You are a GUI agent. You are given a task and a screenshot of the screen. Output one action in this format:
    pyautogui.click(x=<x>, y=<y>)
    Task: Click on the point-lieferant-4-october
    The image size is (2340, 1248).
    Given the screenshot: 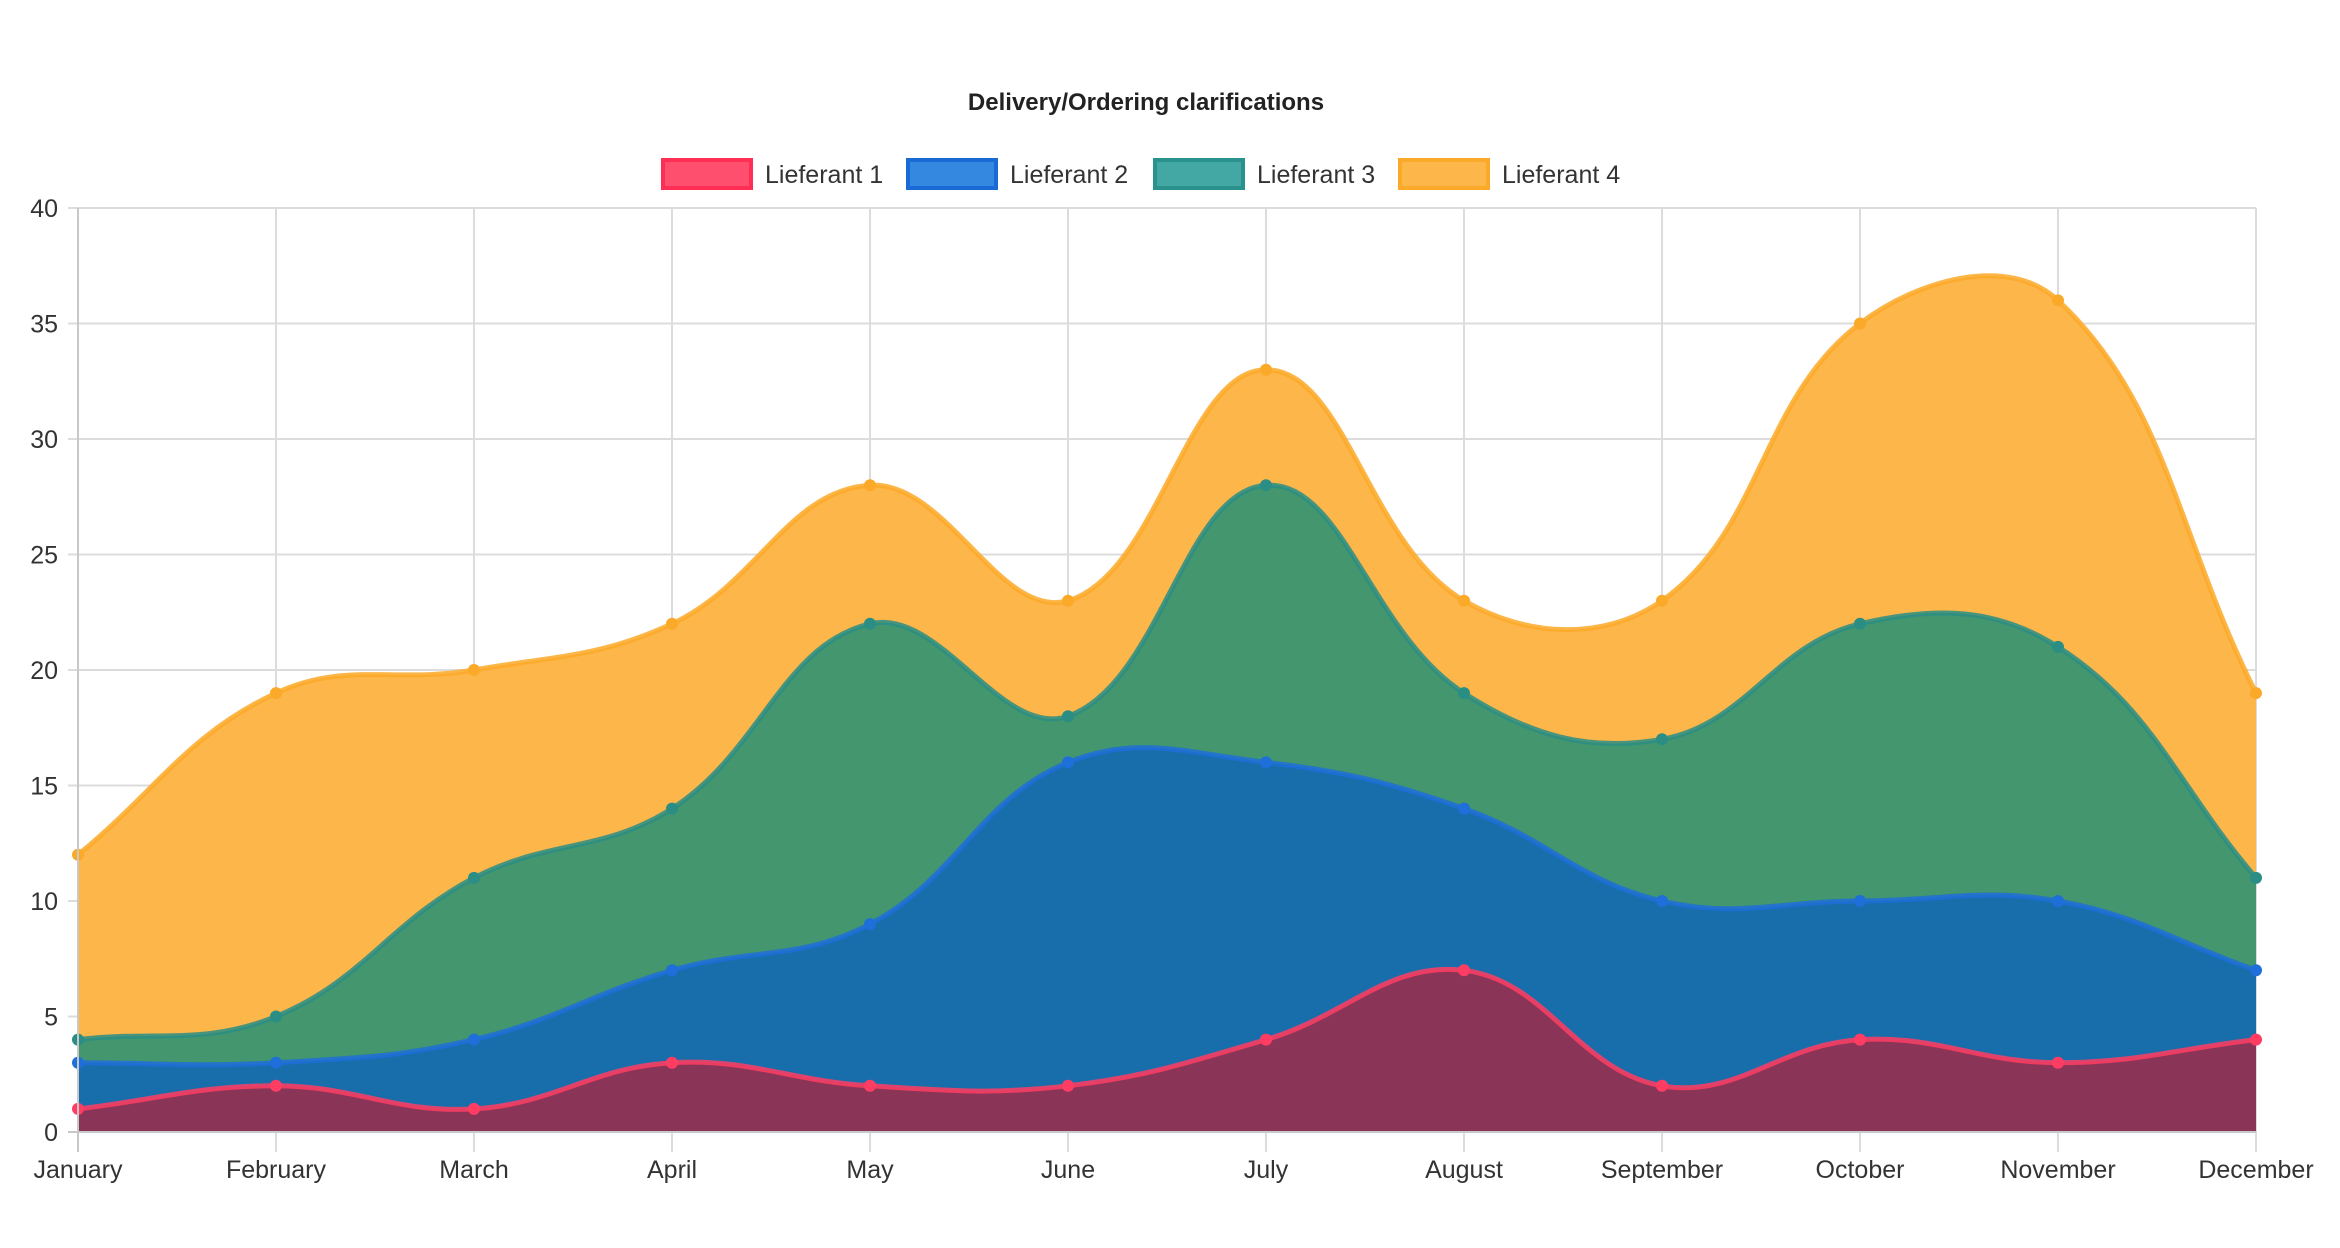 What is the action you would take?
    pyautogui.click(x=1860, y=323)
    